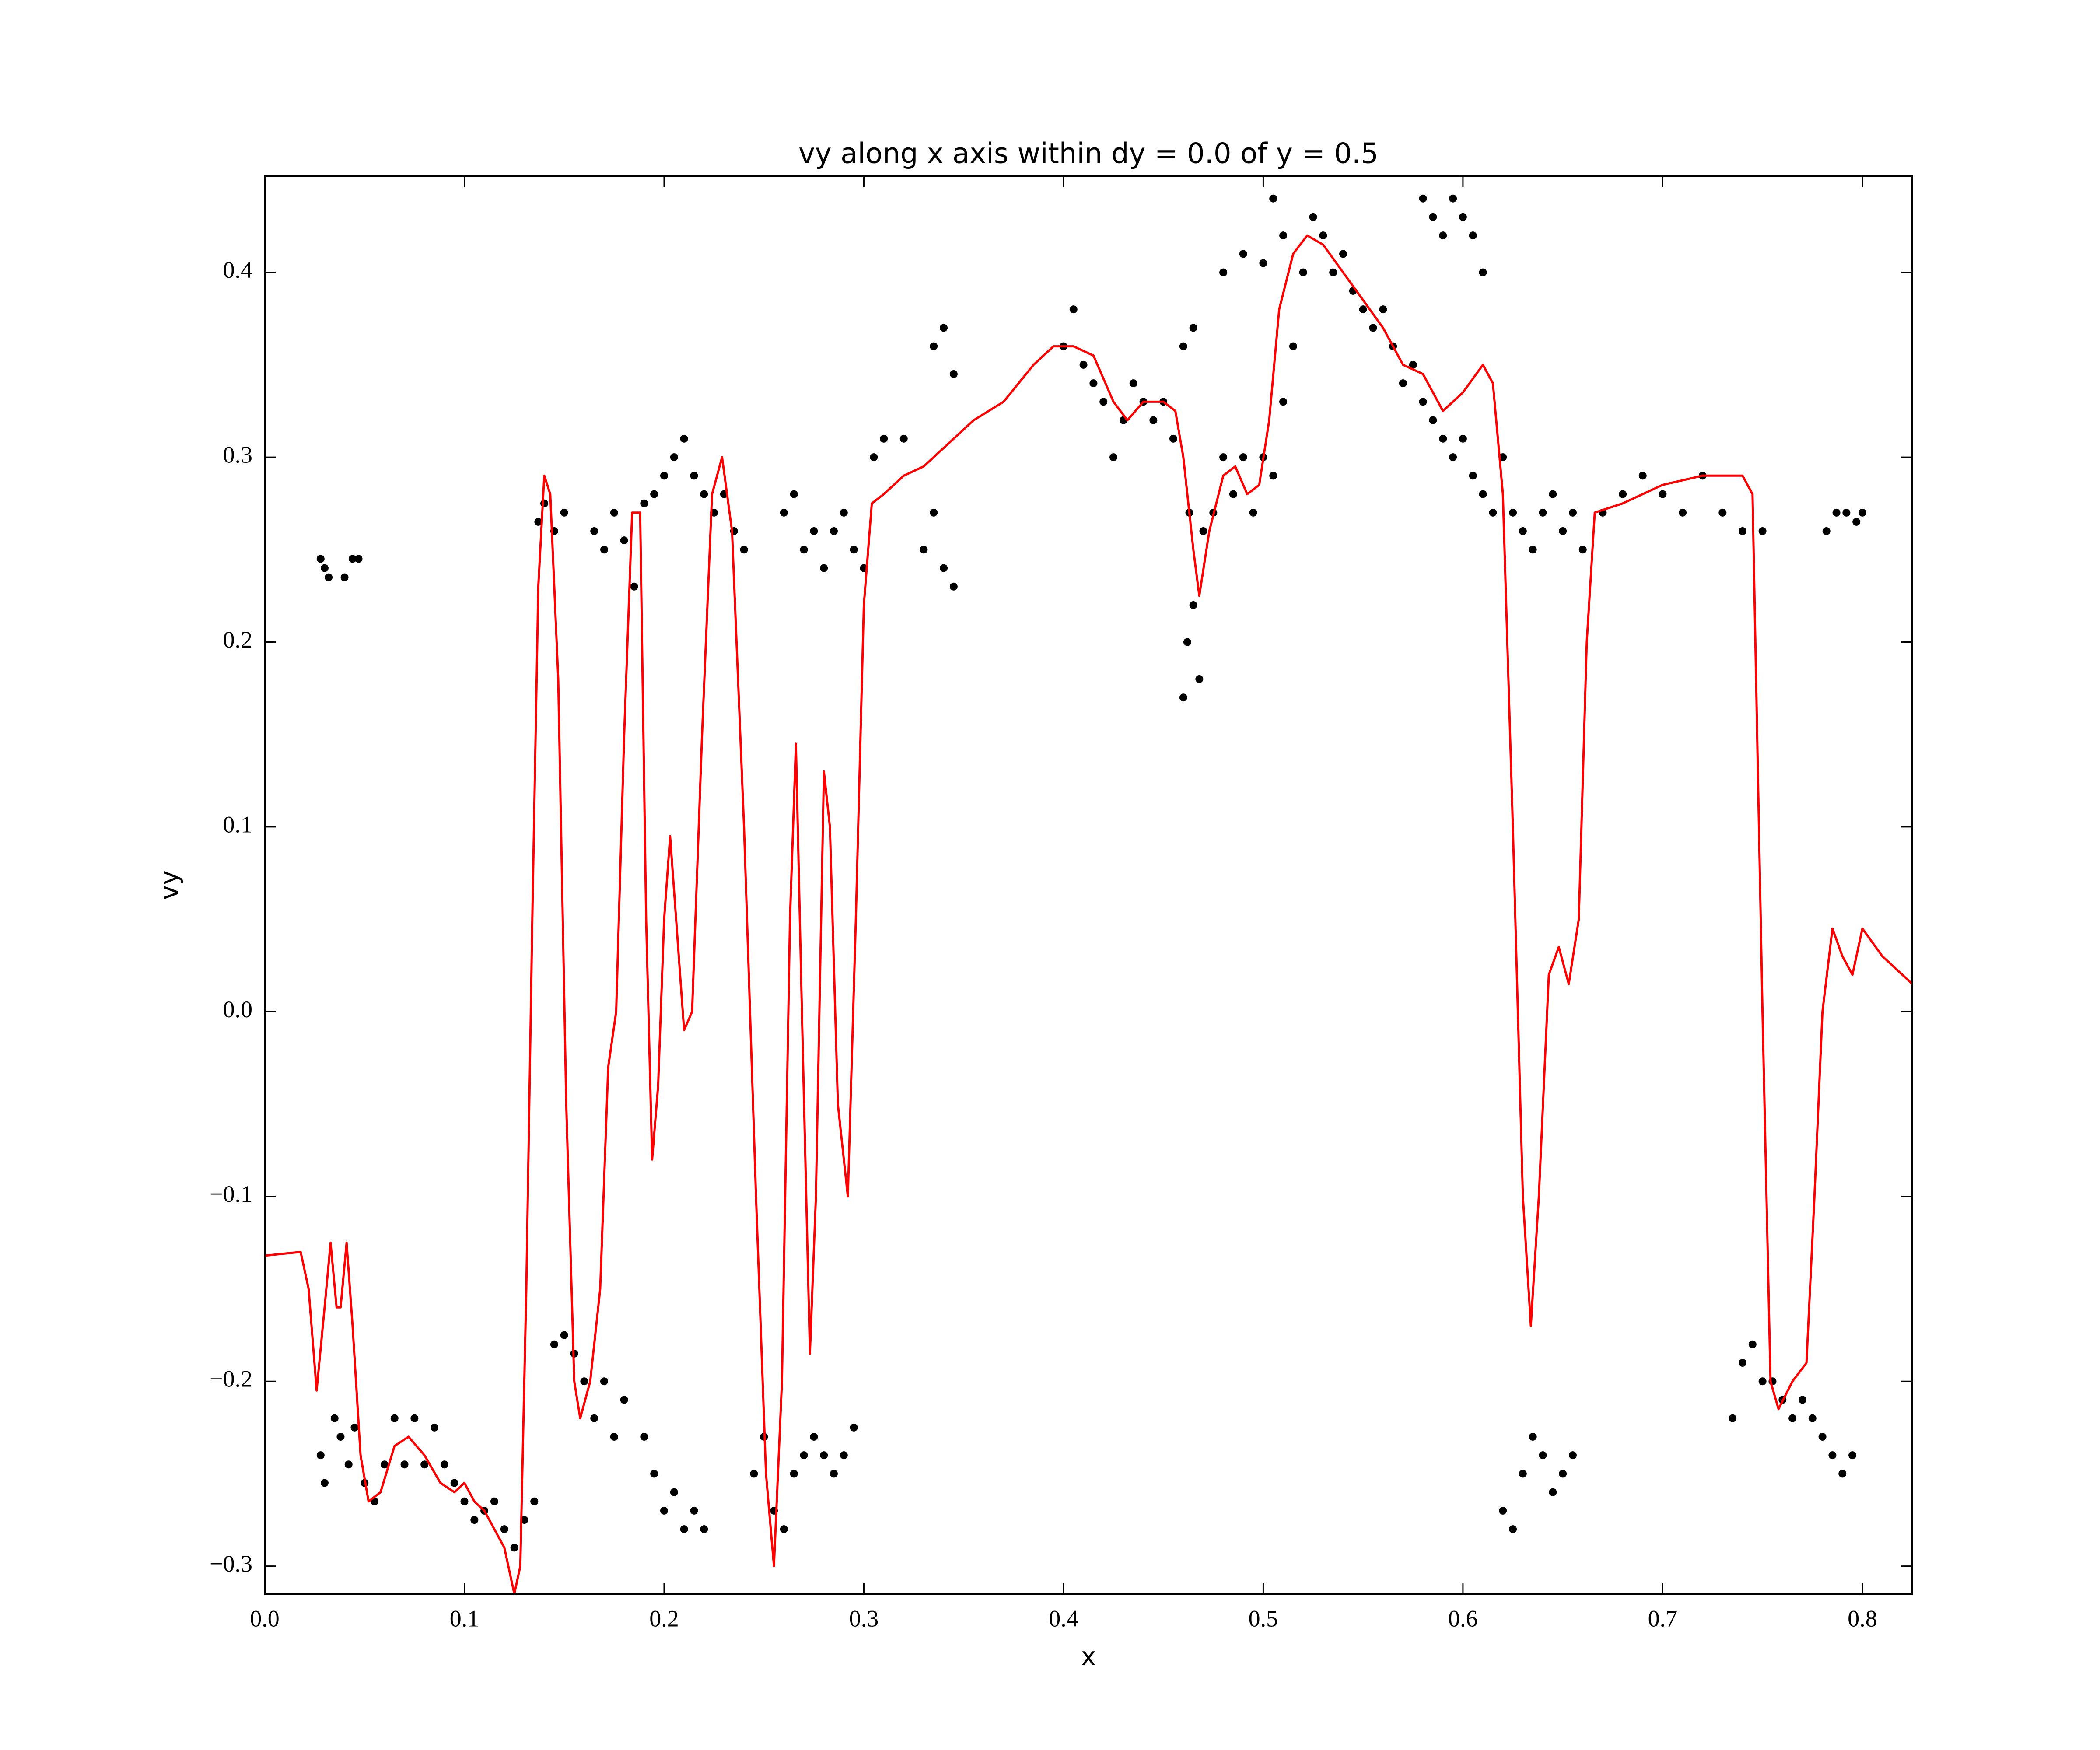  Describe the element at coordinates (238, 454) in the screenshot. I see `y-tick-label: 0.3` at that location.